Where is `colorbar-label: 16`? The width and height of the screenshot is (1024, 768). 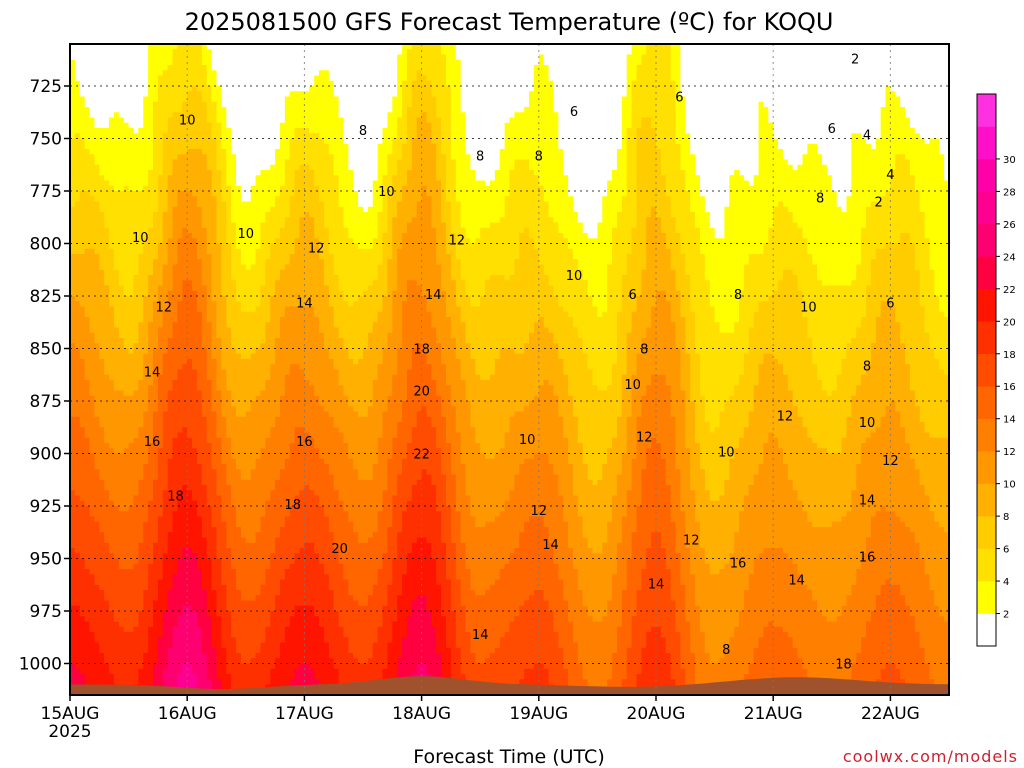
colorbar-label: 16 is located at coordinates (1009, 387).